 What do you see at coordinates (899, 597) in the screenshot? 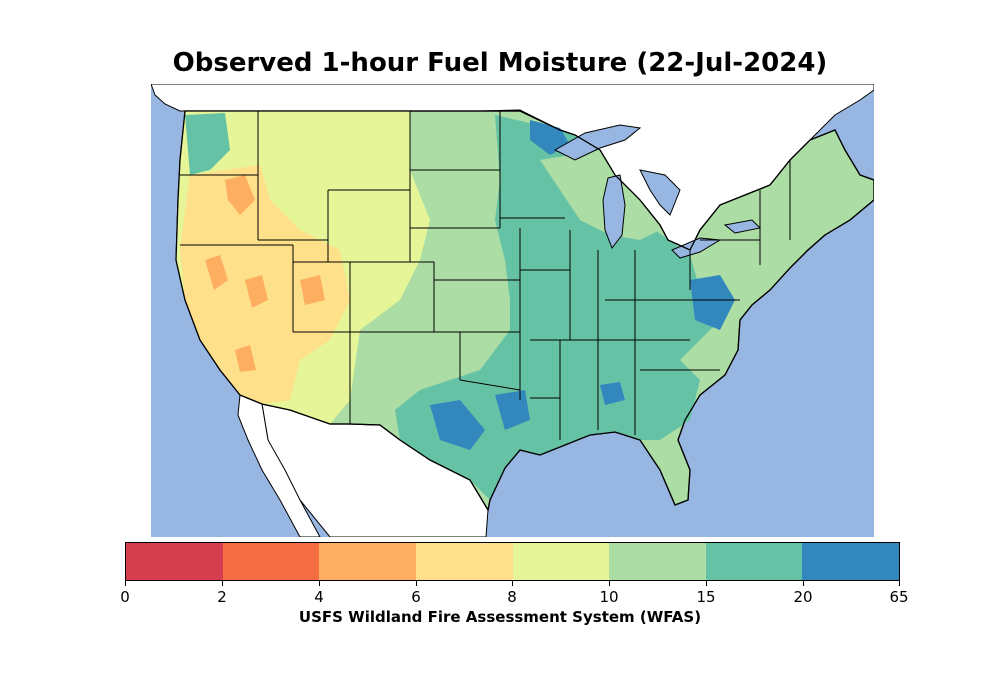
I see `colorbar-tick-label: 65` at bounding box center [899, 597].